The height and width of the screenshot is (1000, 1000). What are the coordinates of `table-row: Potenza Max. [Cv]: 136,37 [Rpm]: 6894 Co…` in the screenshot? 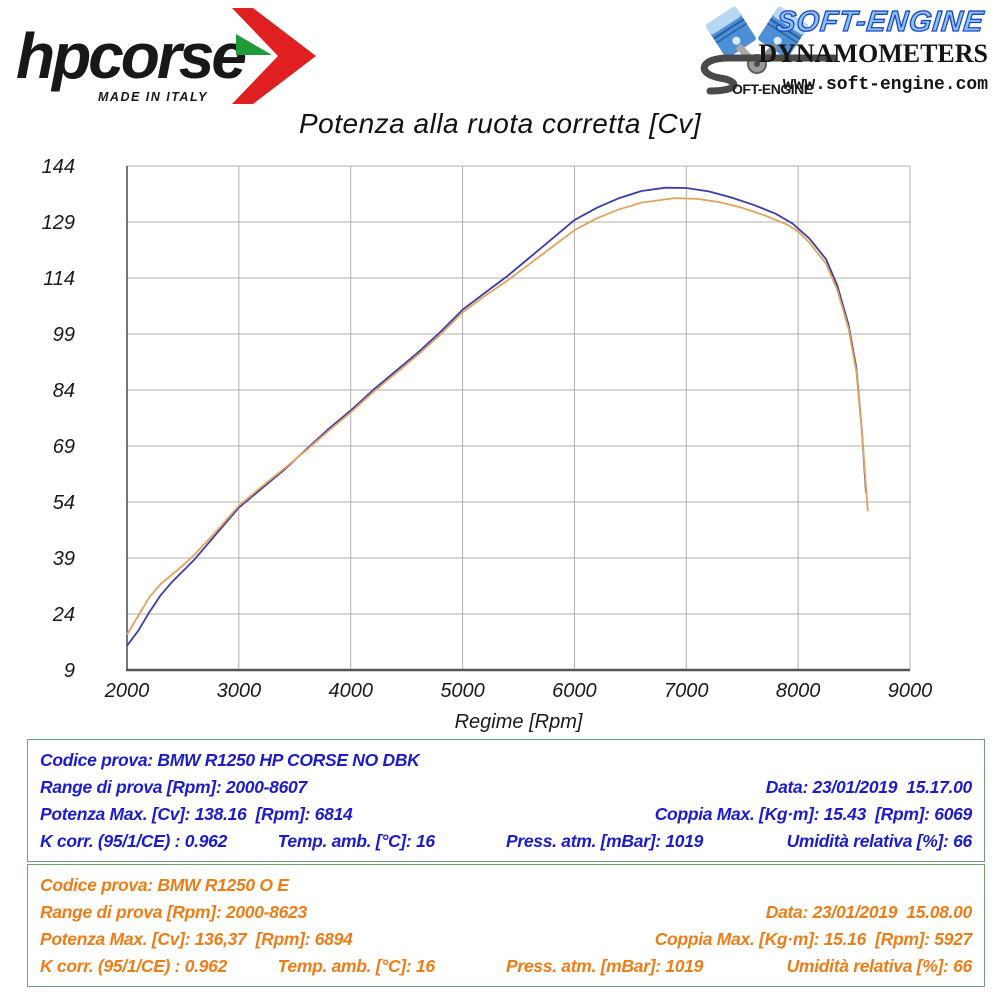 It's located at (506, 939).